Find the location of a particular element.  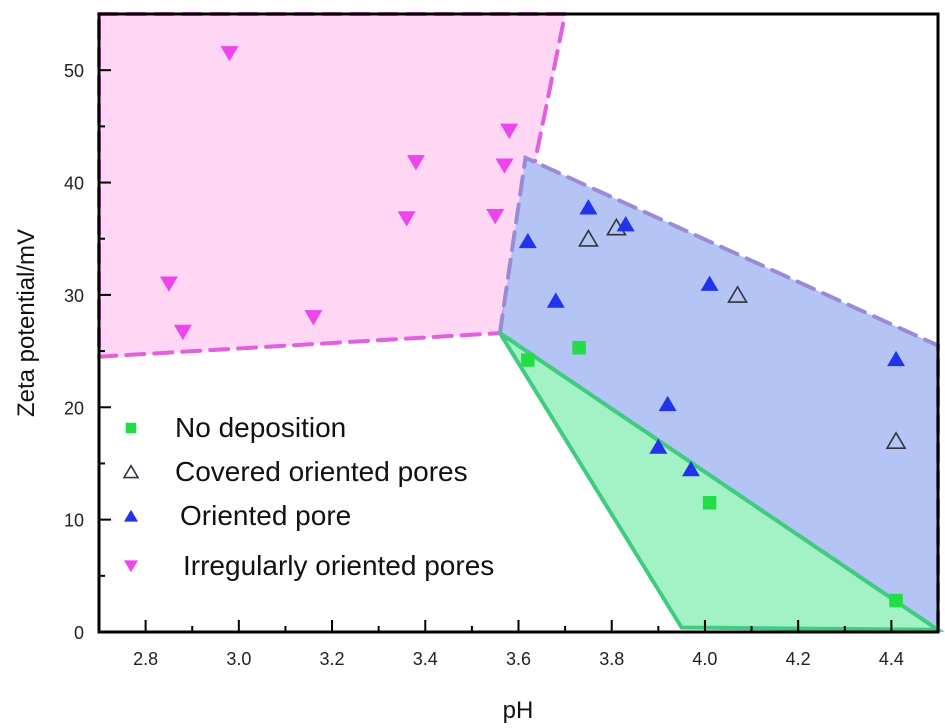

legend-label: No deposition is located at coordinates (260, 427).